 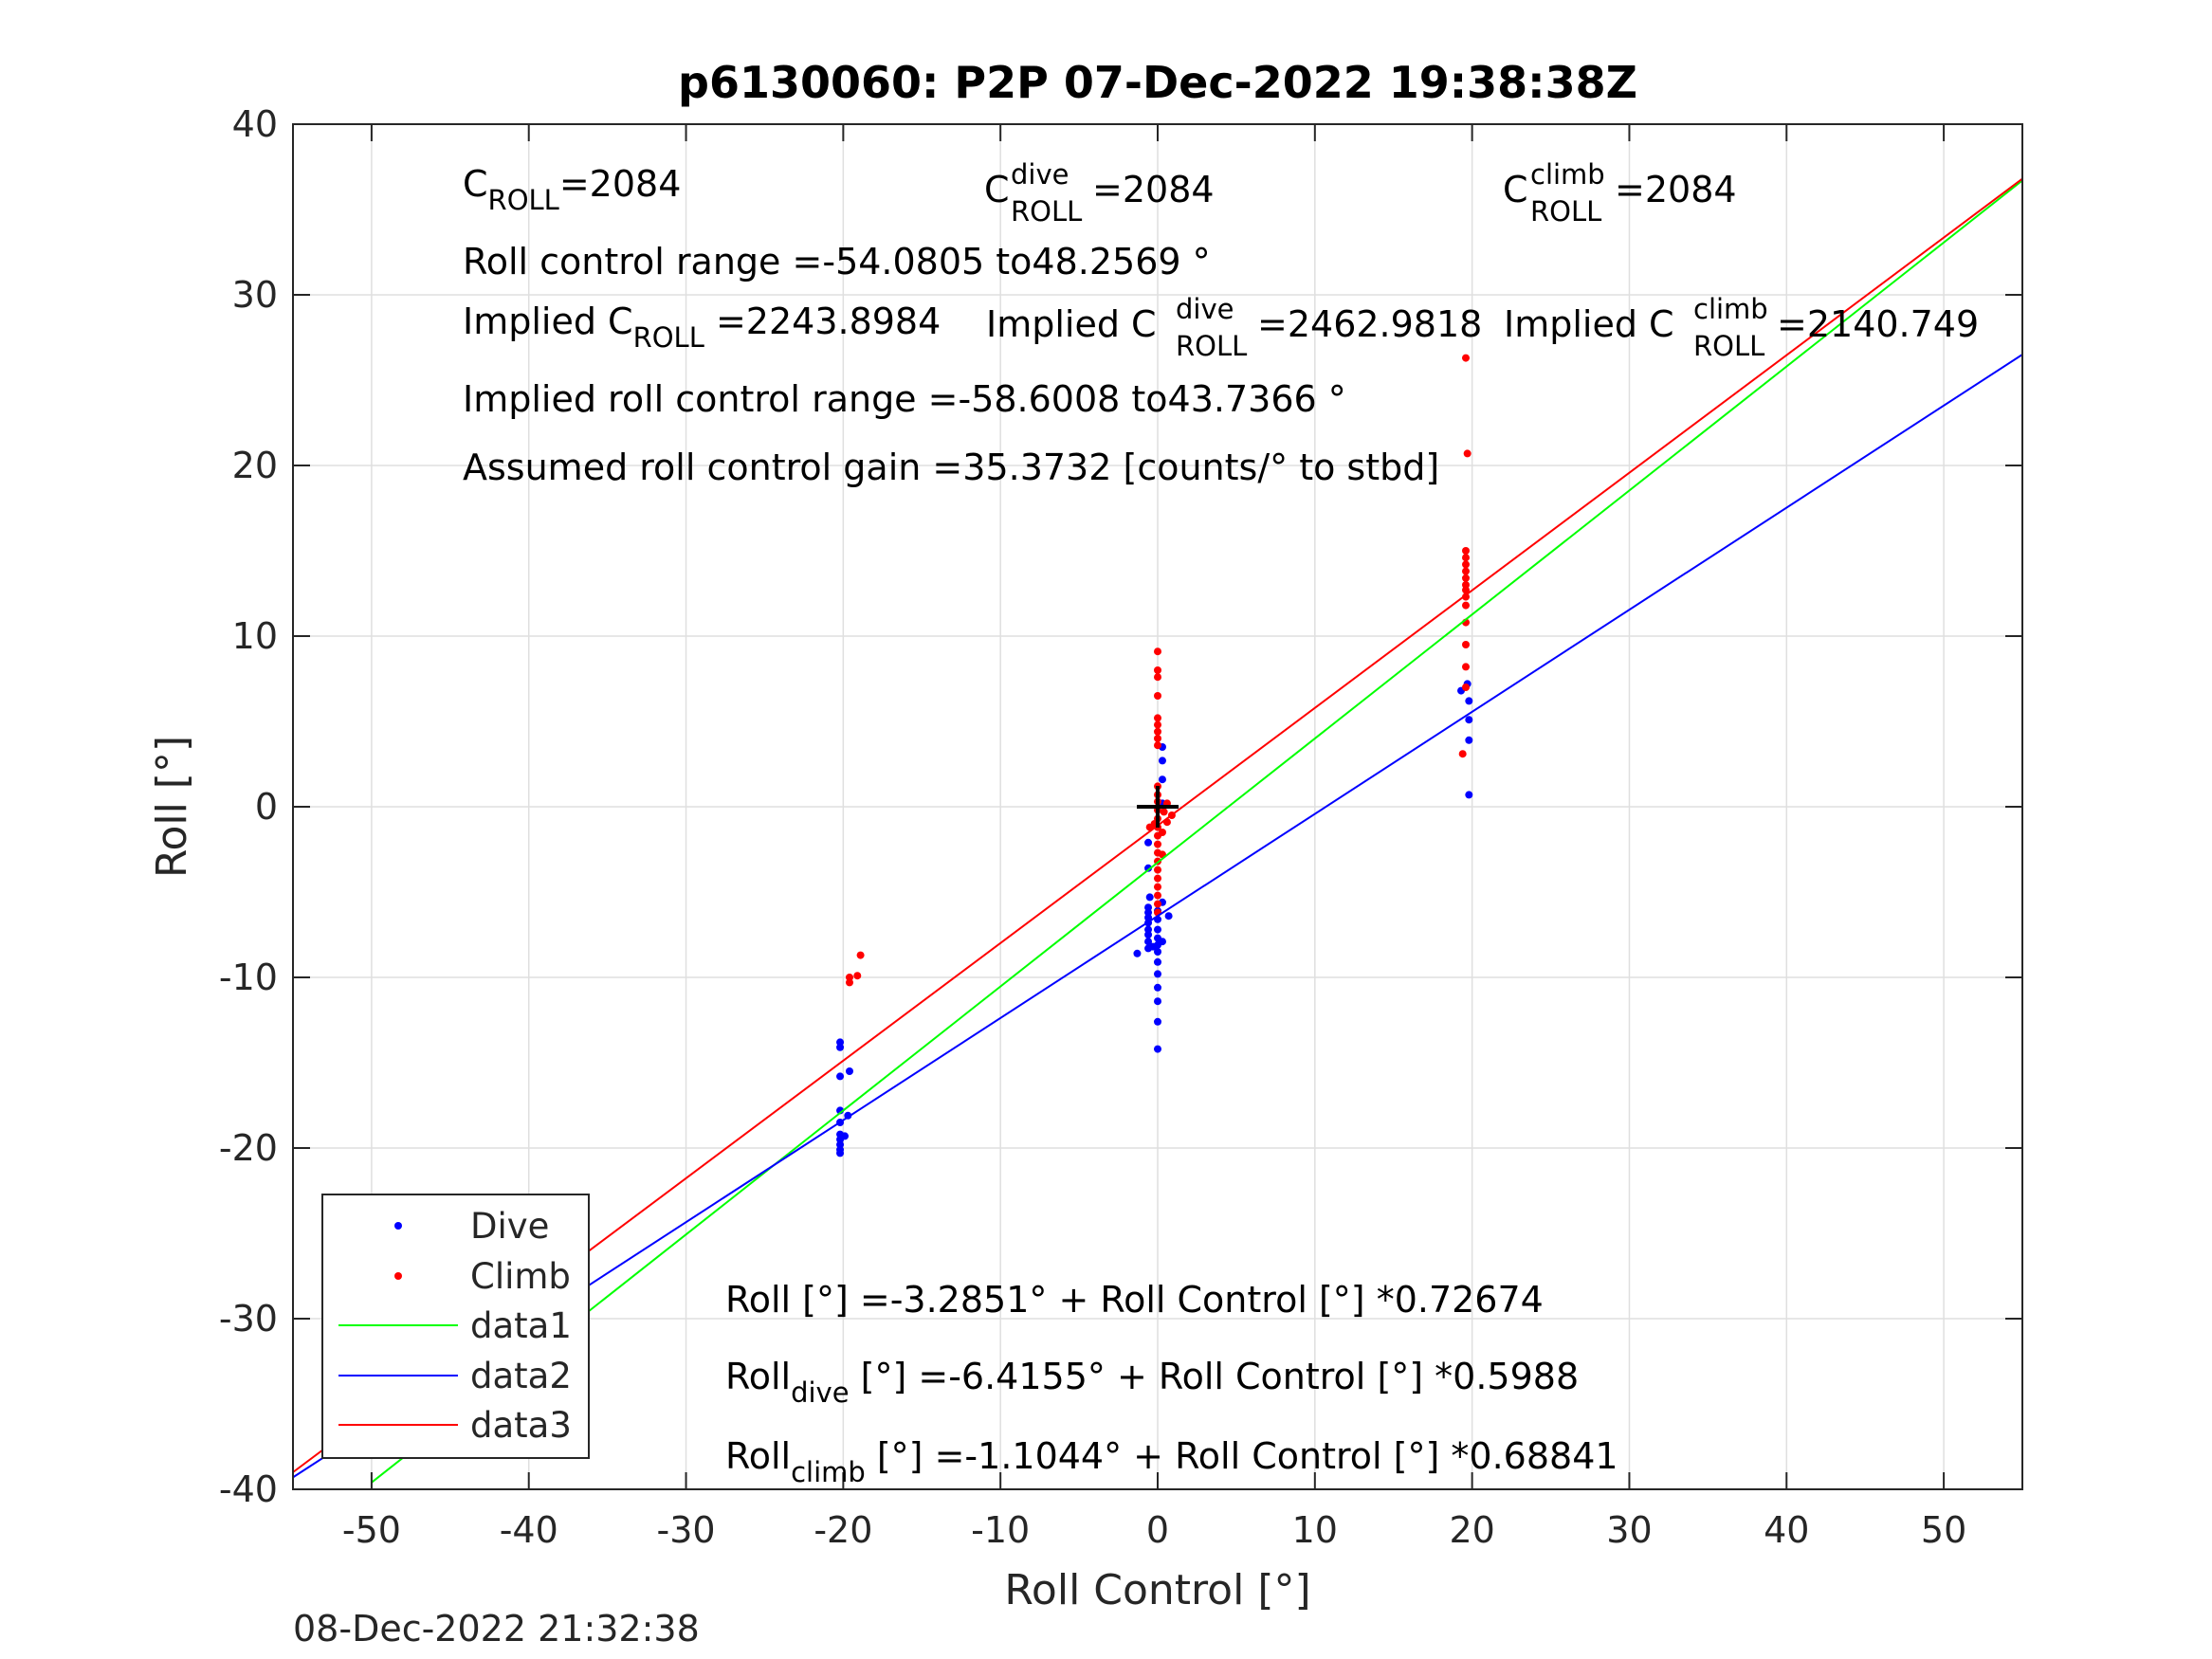 I want to click on legend-climb-label: Climb, so click(x=520, y=1276).